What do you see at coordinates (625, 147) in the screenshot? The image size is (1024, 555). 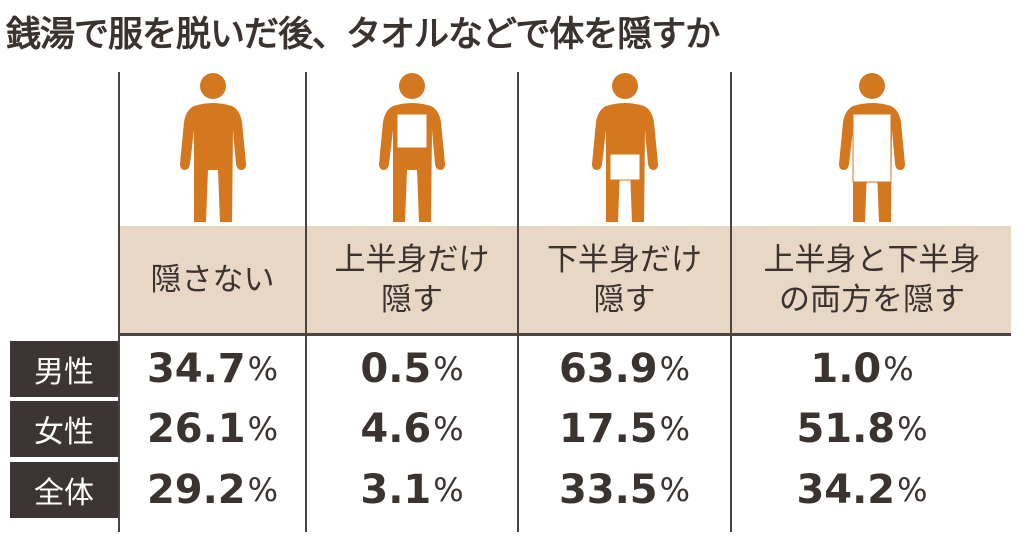 I see `person-lower-towel-icon` at bounding box center [625, 147].